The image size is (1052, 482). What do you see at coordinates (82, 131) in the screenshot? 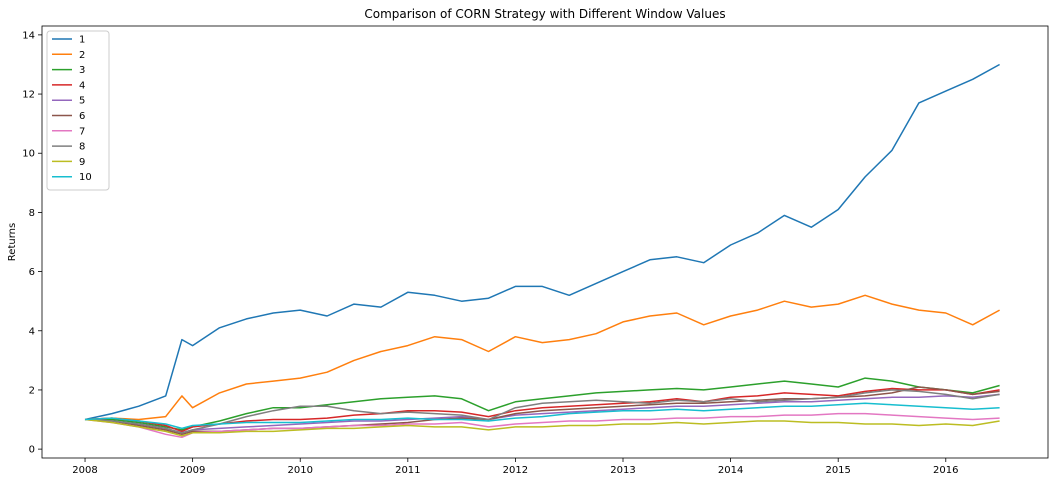
I see `legend-label-7: 7` at bounding box center [82, 131].